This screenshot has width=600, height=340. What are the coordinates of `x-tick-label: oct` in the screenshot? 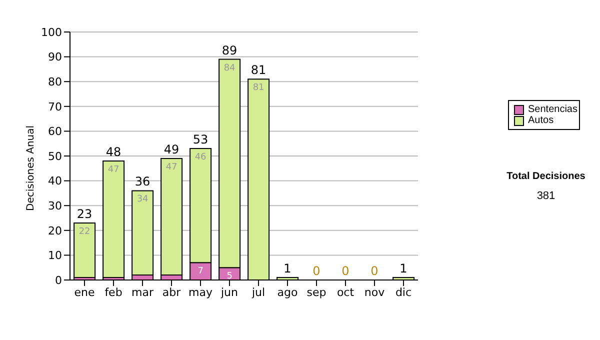 It's located at (345, 292).